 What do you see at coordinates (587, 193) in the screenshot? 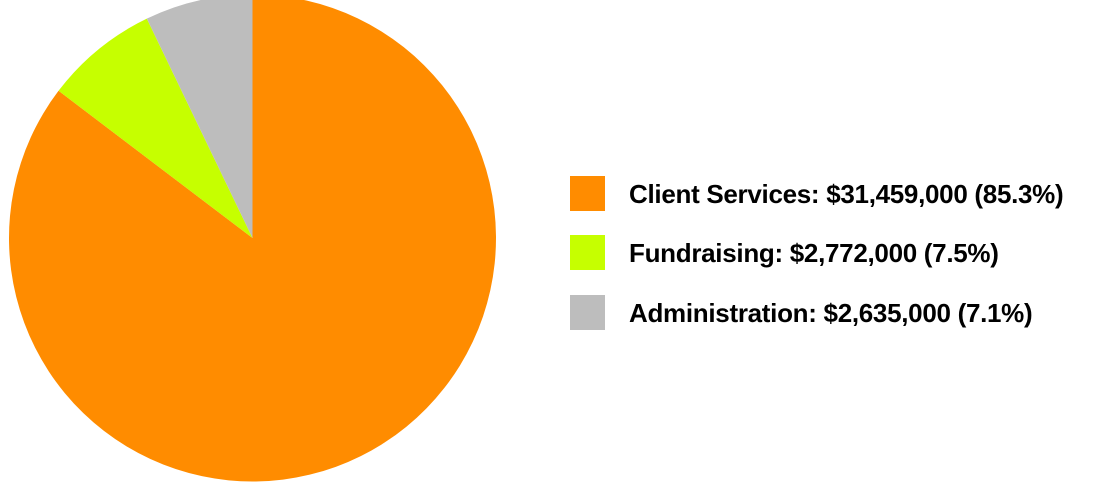
I see `legend-swatch-client-services` at bounding box center [587, 193].